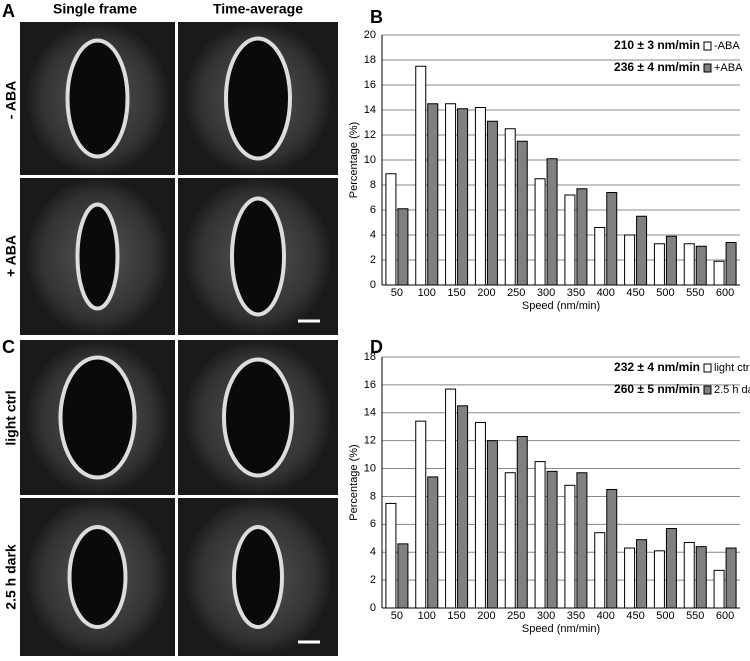 The width and height of the screenshot is (750, 661). What do you see at coordinates (95, 9) in the screenshot?
I see `column-header: Single frame` at bounding box center [95, 9].